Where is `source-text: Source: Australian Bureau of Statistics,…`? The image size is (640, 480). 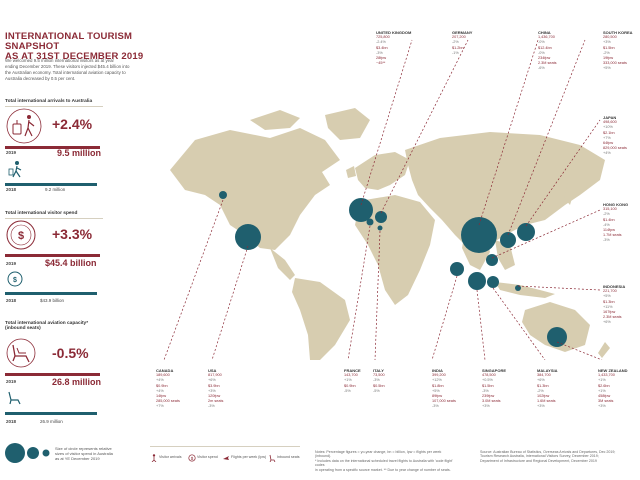 source-text: Source: Australian Bureau of Statistics,… is located at coordinates (548, 456).